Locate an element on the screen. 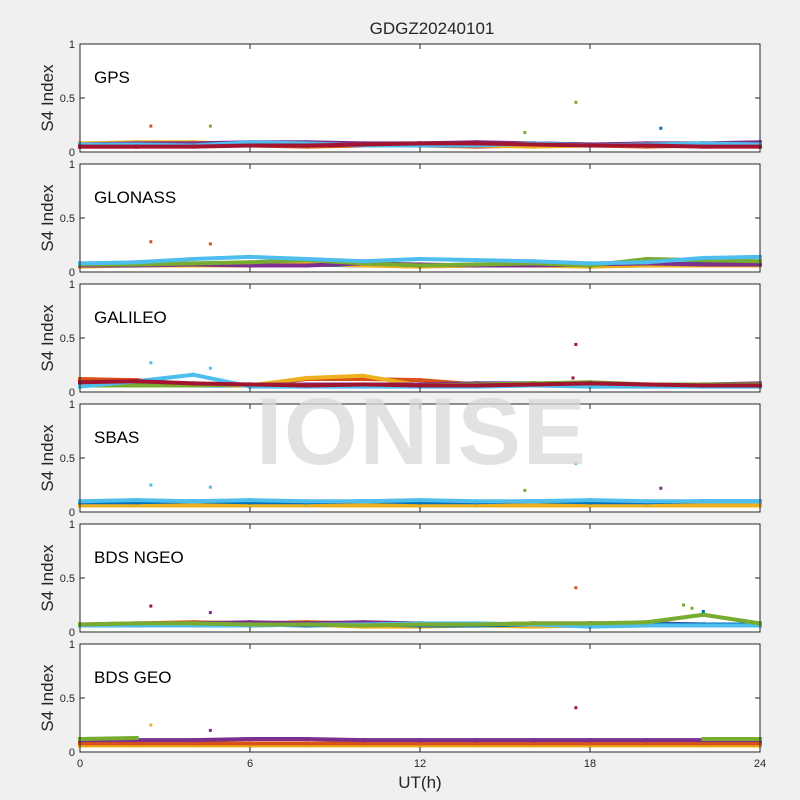  x-axis-label: UT(h) is located at coordinates (419, 782).